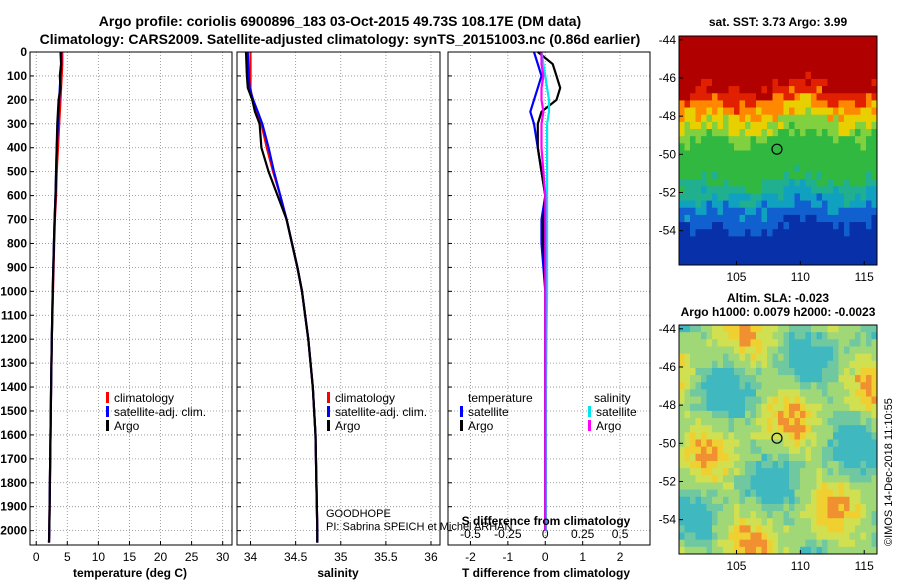 Image resolution: width=900 pixels, height=580 pixels. What do you see at coordinates (160, 412) in the screenshot?
I see `legend-satellite-adj: satellite-adj. clim.` at bounding box center [160, 412].